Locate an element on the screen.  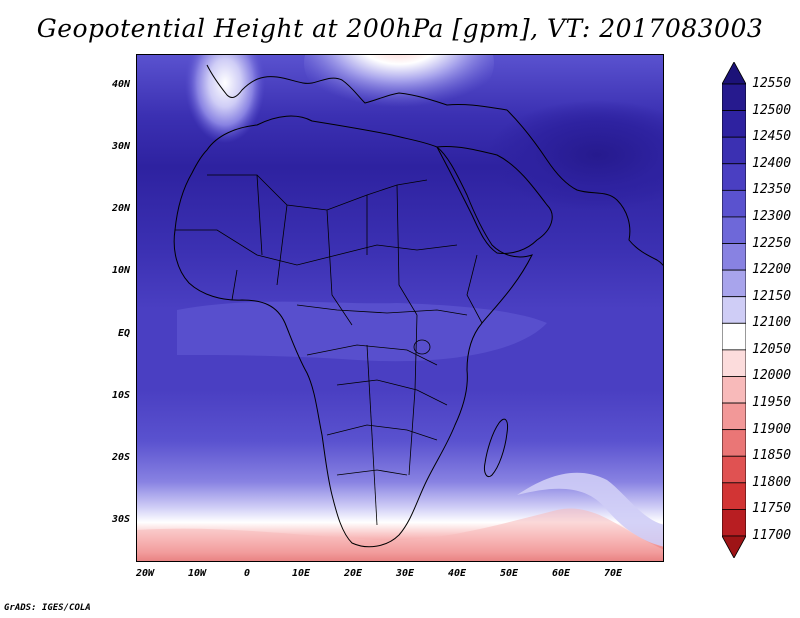
colorbar-level-label: 12000 is located at coordinates (772, 376).